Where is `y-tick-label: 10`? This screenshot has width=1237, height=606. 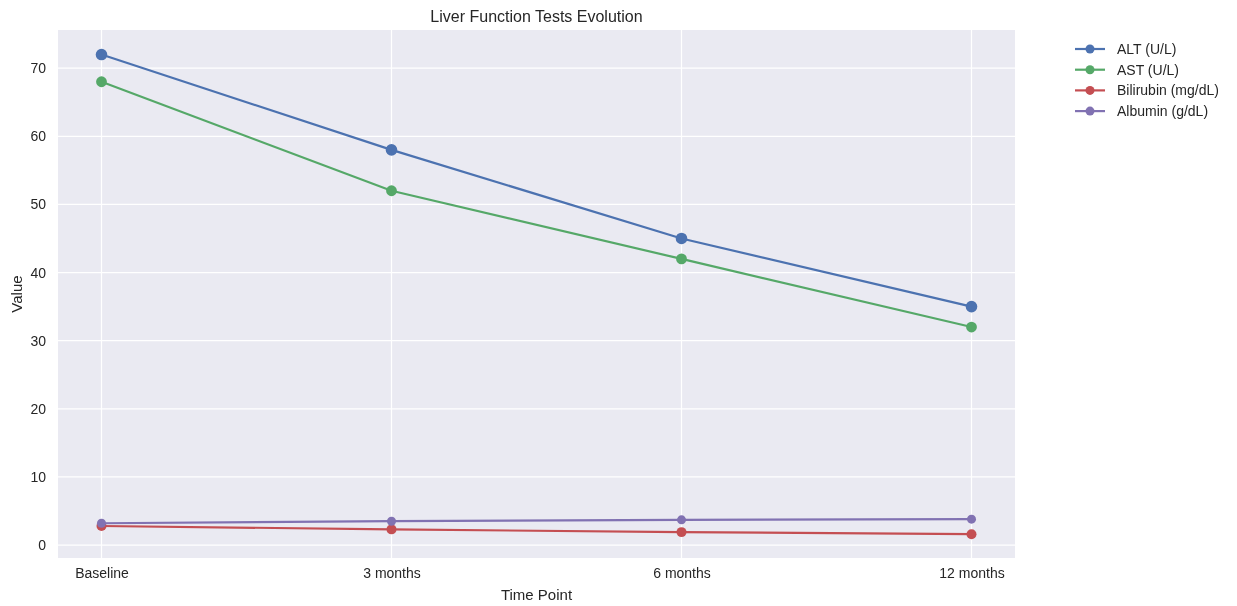
y-tick-label: 10 is located at coordinates (38, 476).